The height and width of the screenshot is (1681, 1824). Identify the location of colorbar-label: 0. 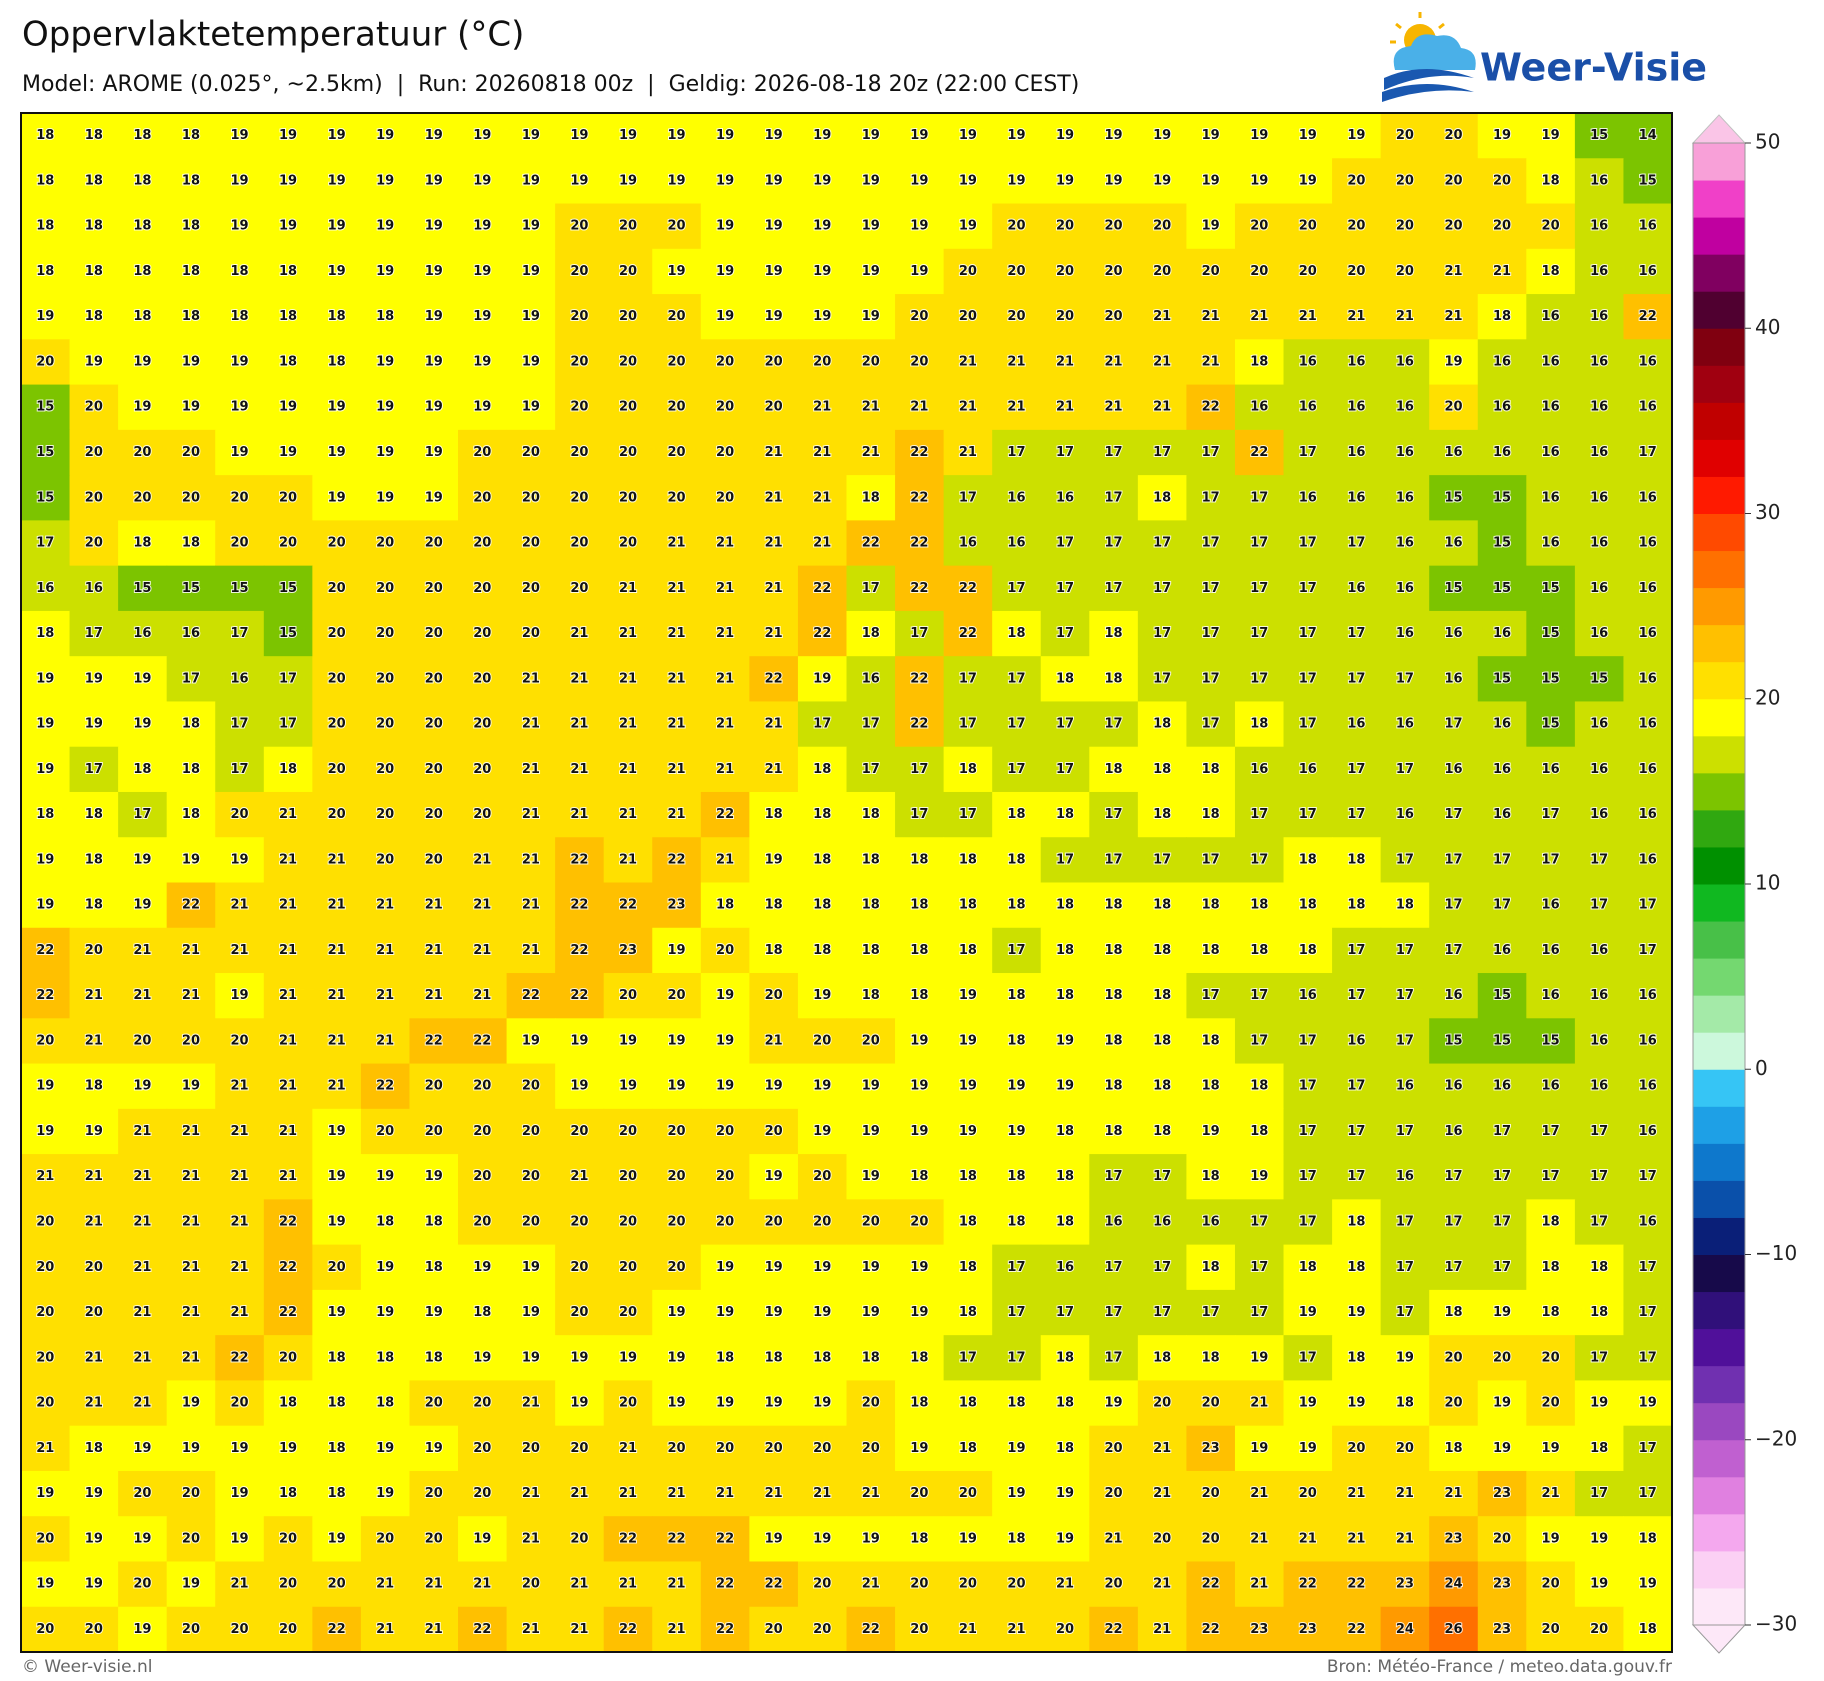
(1761, 1068).